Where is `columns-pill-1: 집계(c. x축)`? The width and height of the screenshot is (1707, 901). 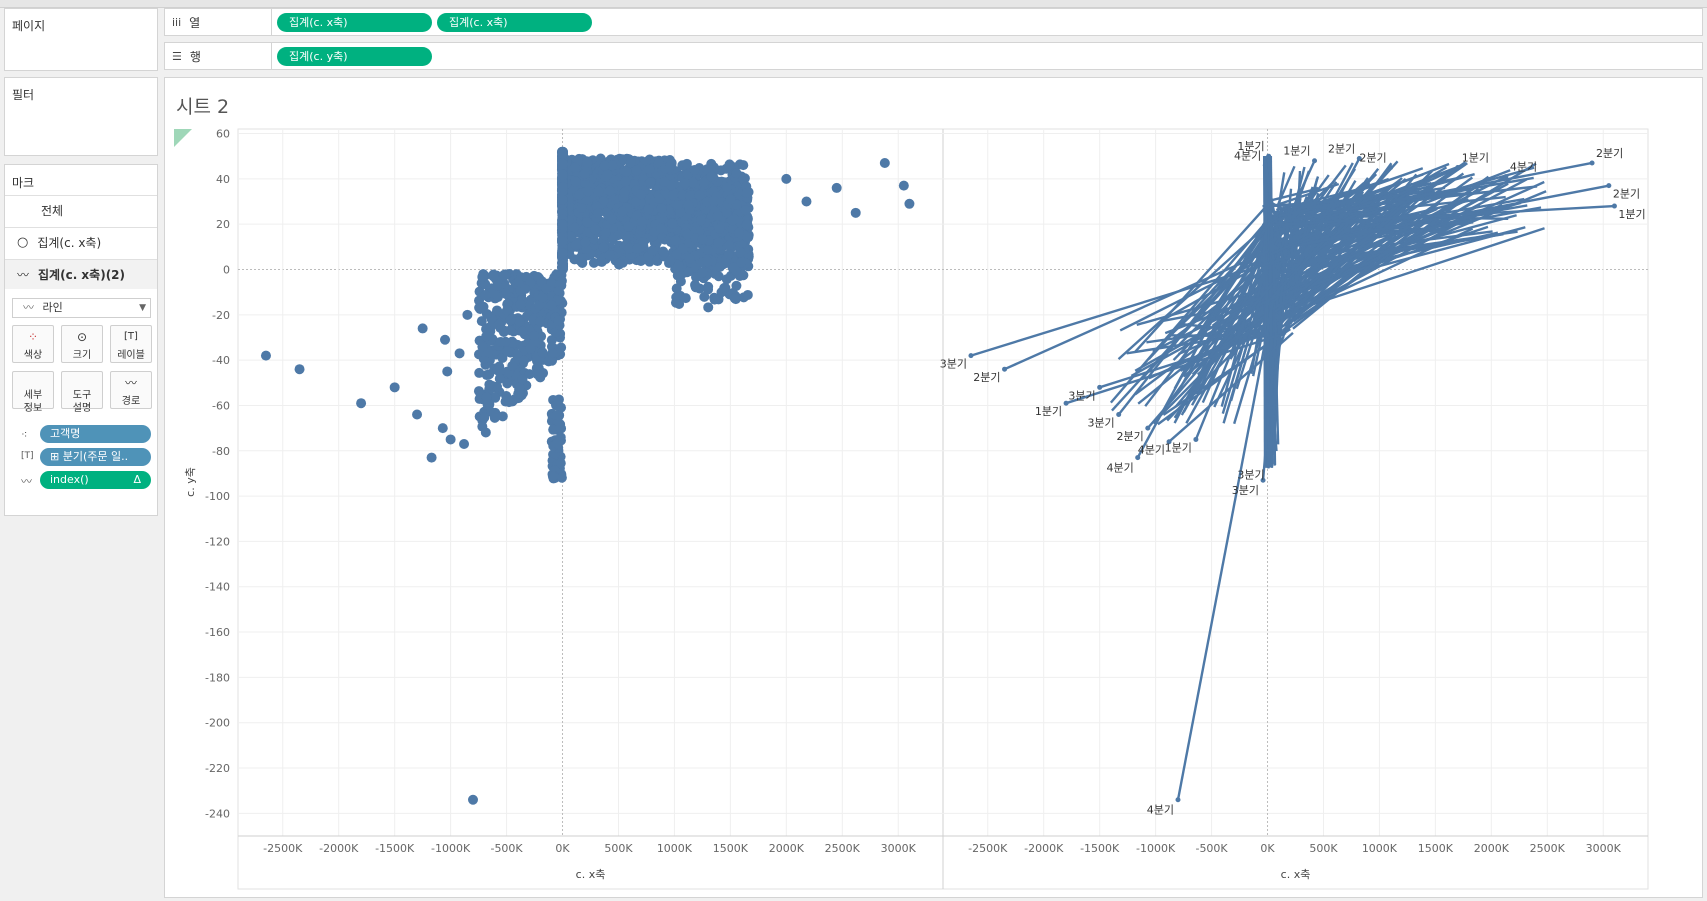 columns-pill-1: 집계(c. x축) is located at coordinates (354, 22).